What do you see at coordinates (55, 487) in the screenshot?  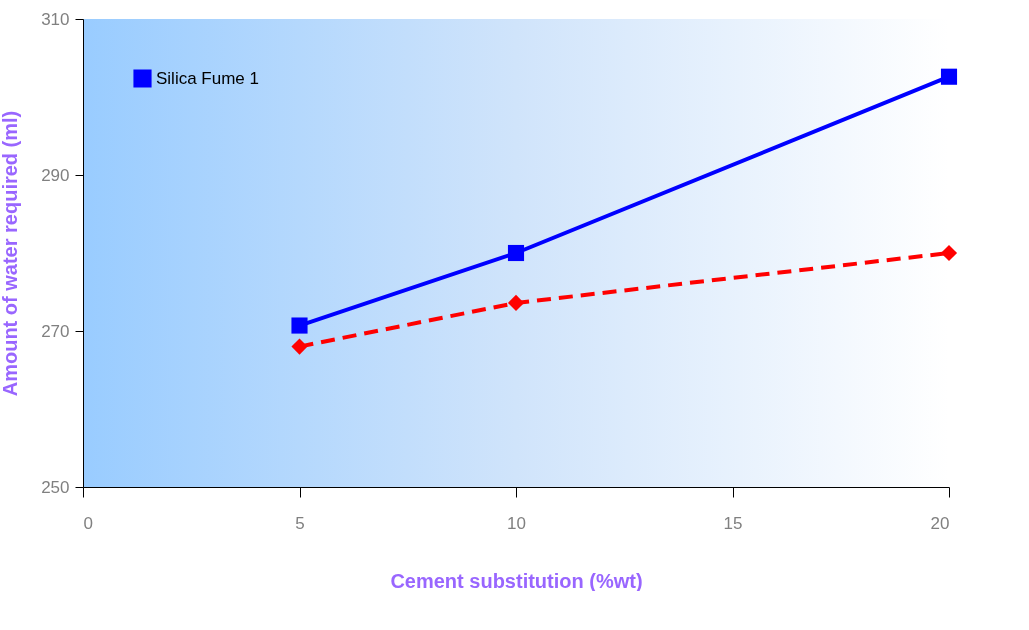 I see `y-tick-label: 250` at bounding box center [55, 487].